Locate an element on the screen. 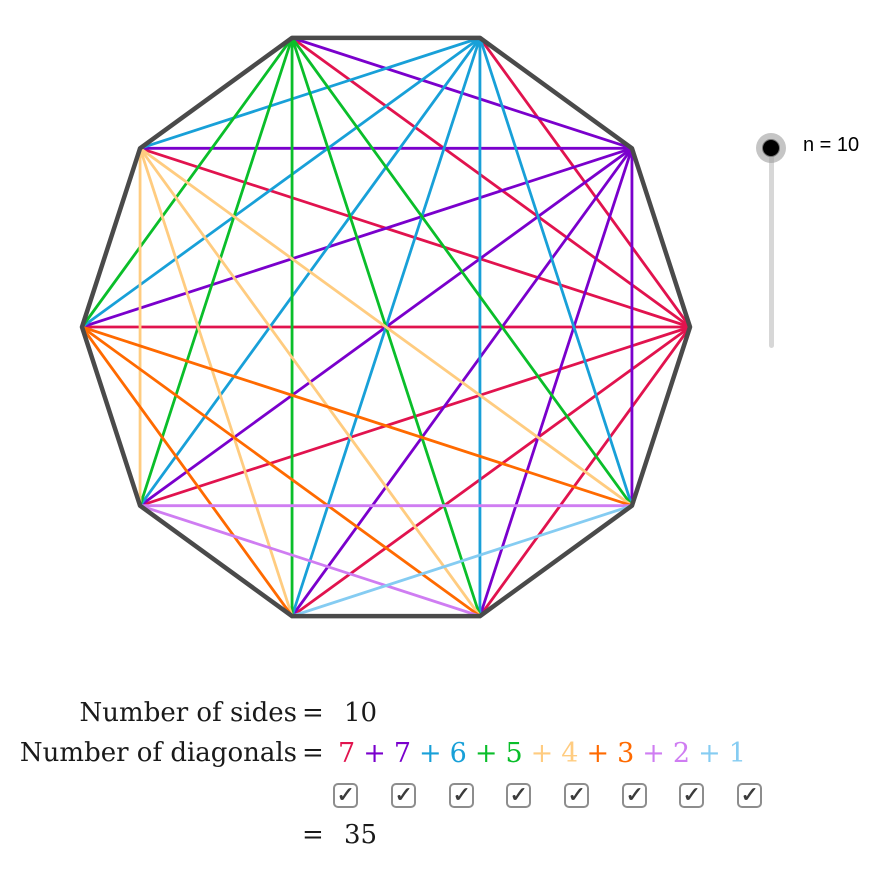  violet-diagonals is located at coordinates (310, 561).